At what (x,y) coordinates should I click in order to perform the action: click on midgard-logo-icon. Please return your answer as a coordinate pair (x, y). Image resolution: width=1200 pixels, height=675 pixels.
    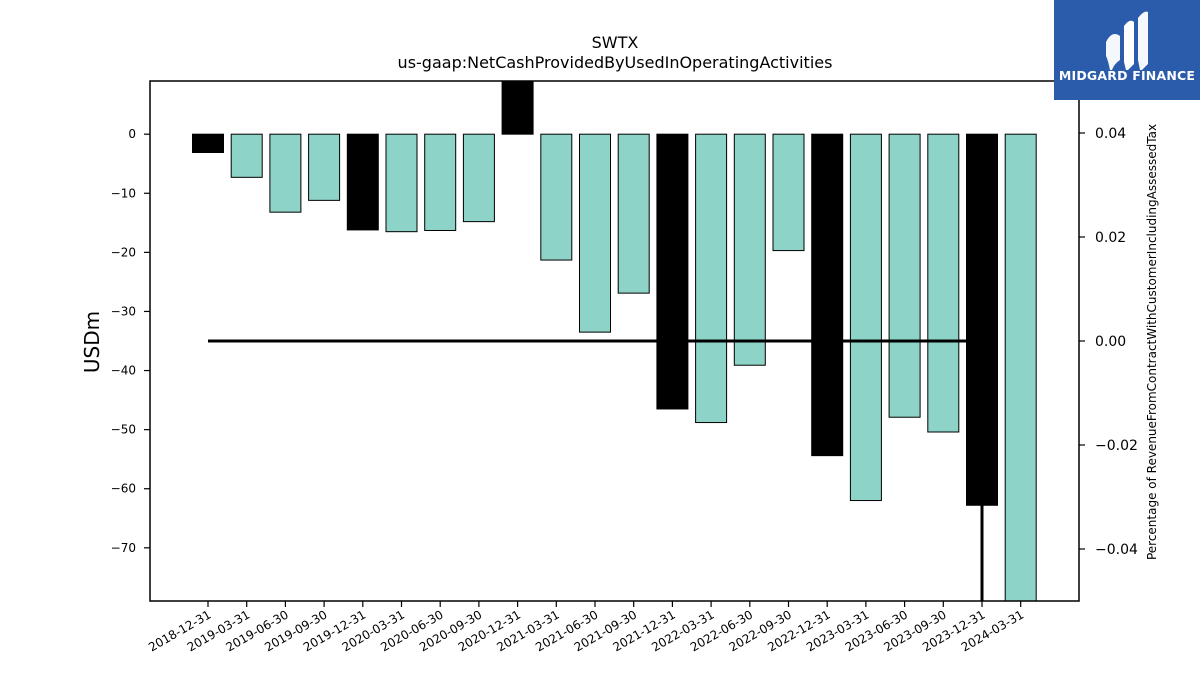
    Looking at the image, I should click on (1127, 41).